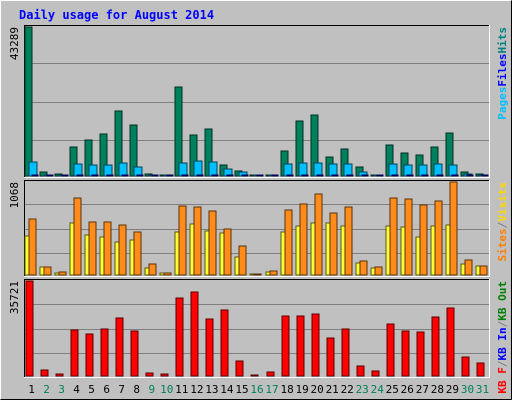  Describe the element at coordinates (482, 389) in the screenshot. I see `x-tick-day-31: 31` at that location.